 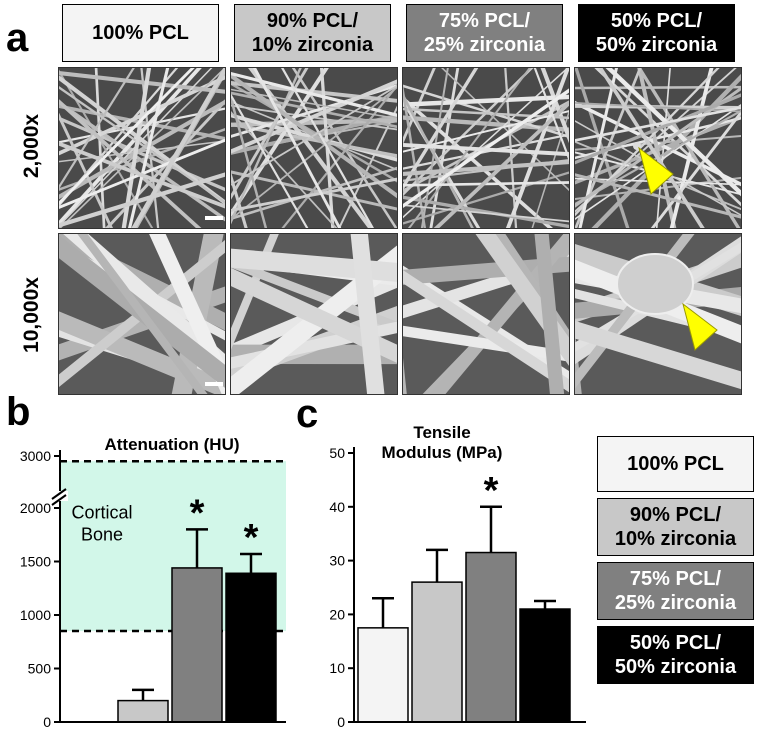 What do you see at coordinates (31, 315) in the screenshot?
I see `row-label-10000x: 10,000x` at bounding box center [31, 315].